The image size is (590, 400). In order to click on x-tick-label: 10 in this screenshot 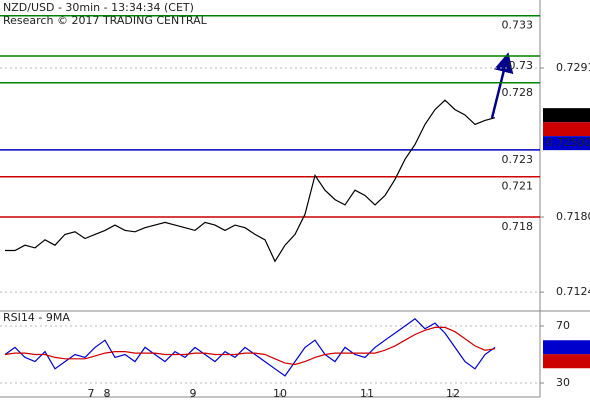, I will do `click(280, 393)`.